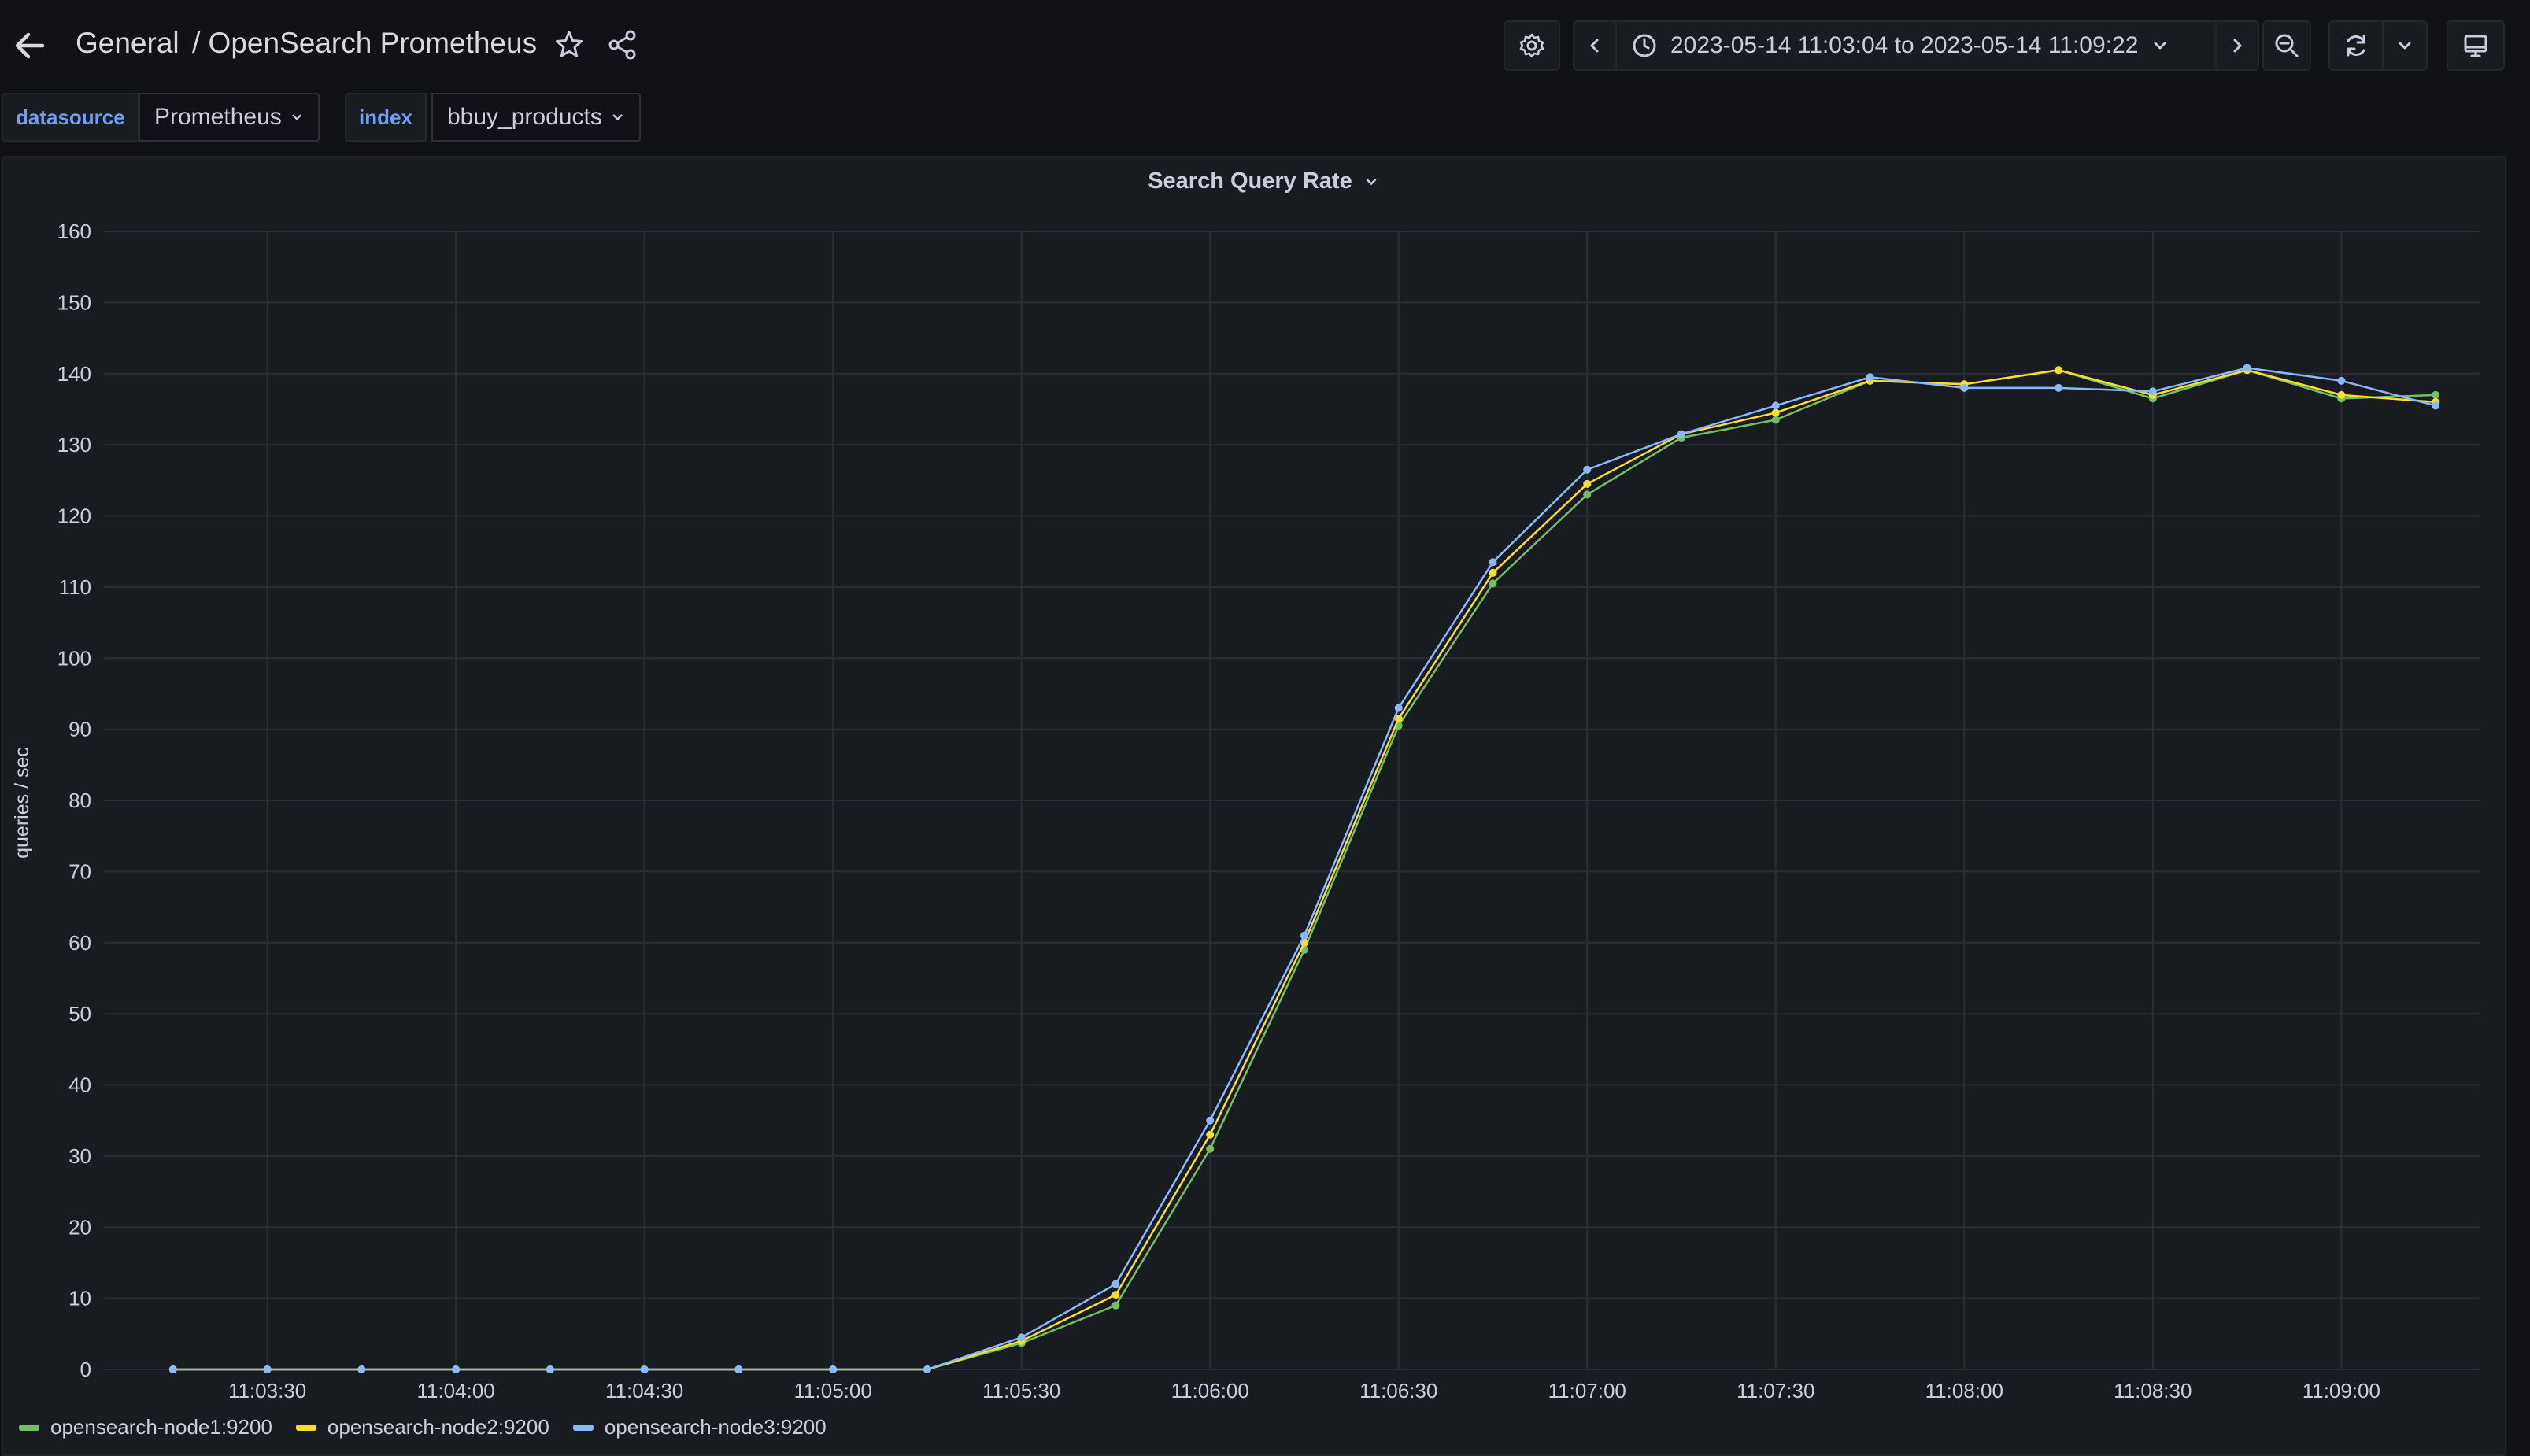  What do you see at coordinates (524, 117) in the screenshot?
I see `index-select-value: bbuy_products` at bounding box center [524, 117].